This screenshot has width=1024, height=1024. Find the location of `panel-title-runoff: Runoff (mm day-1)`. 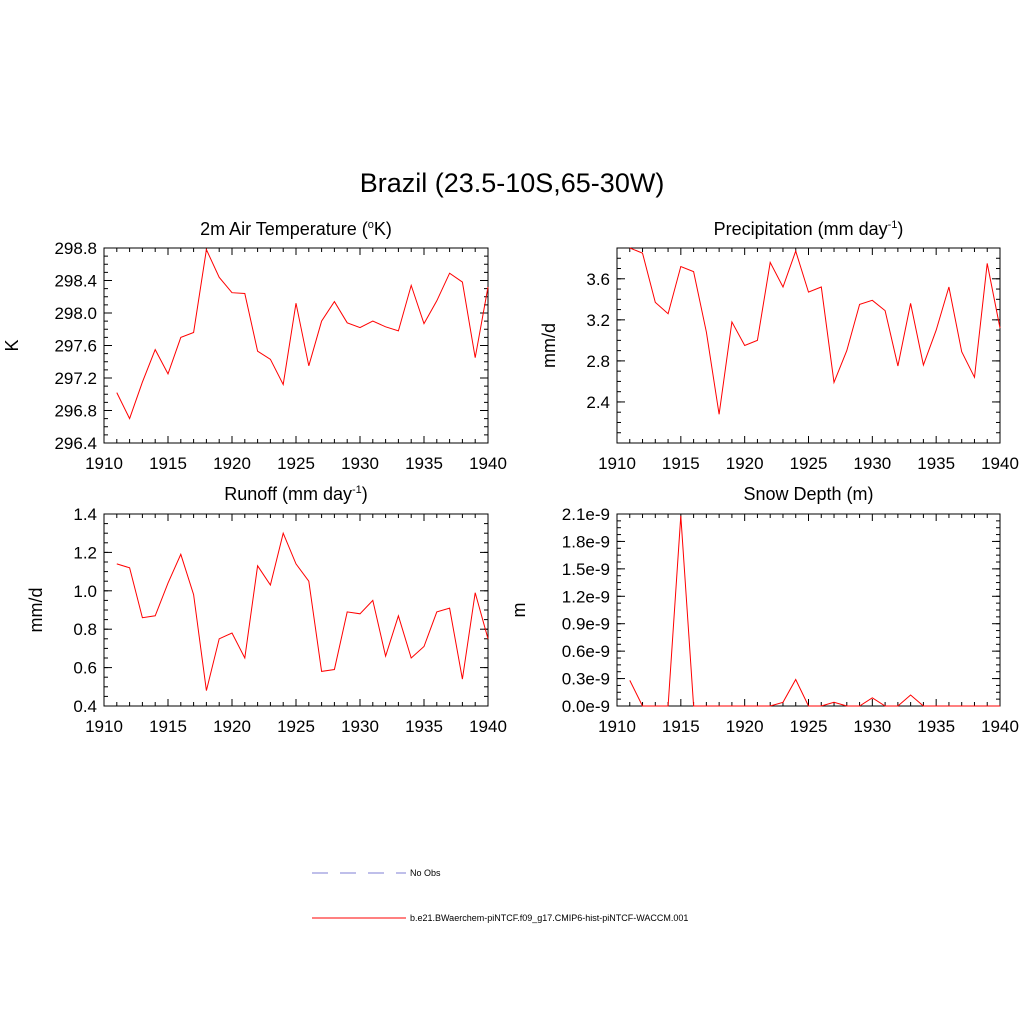

panel-title-runoff: Runoff (mm day-1) is located at coordinates (296, 494).